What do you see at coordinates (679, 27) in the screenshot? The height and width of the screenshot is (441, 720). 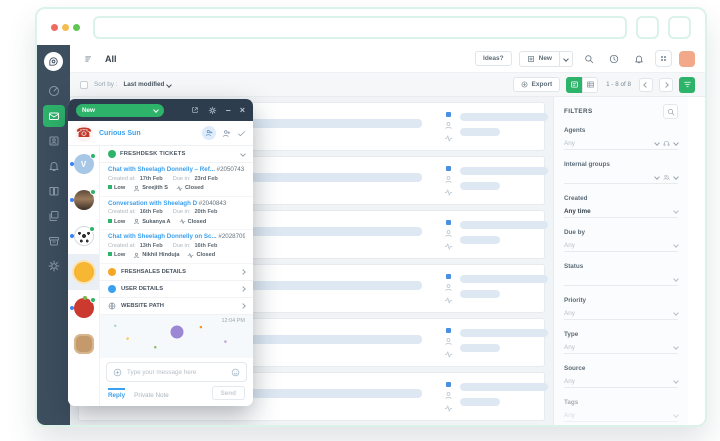 I see `browser-menu-button` at bounding box center [679, 27].